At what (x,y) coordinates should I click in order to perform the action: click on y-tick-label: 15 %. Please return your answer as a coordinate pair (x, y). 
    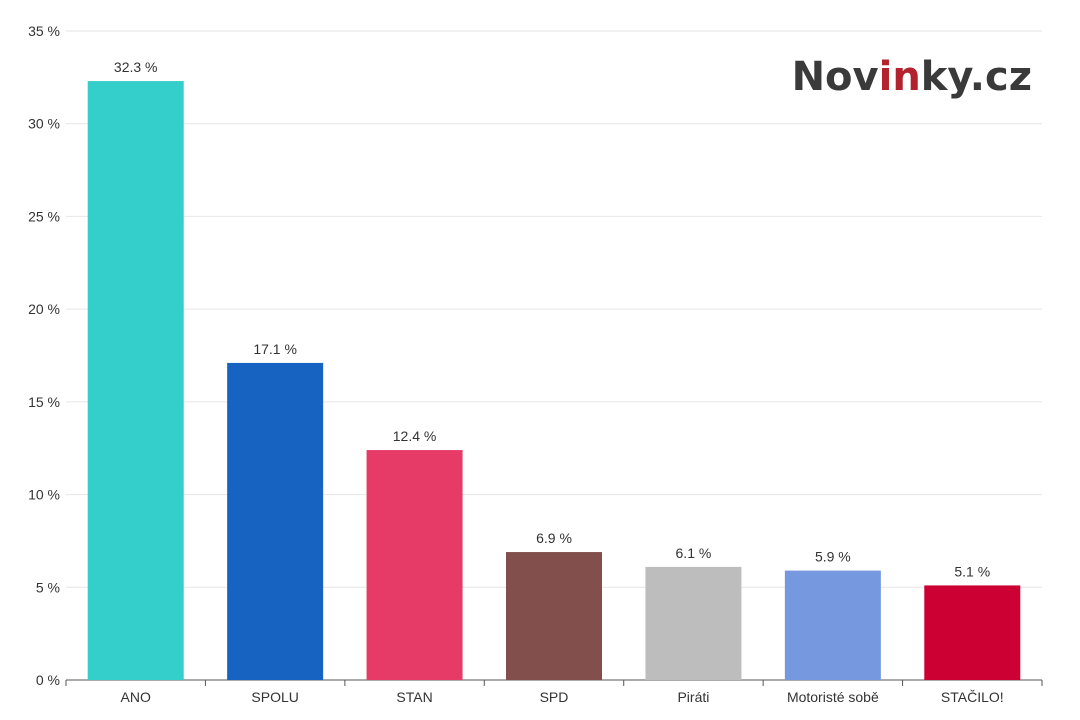
    Looking at the image, I should click on (44, 402).